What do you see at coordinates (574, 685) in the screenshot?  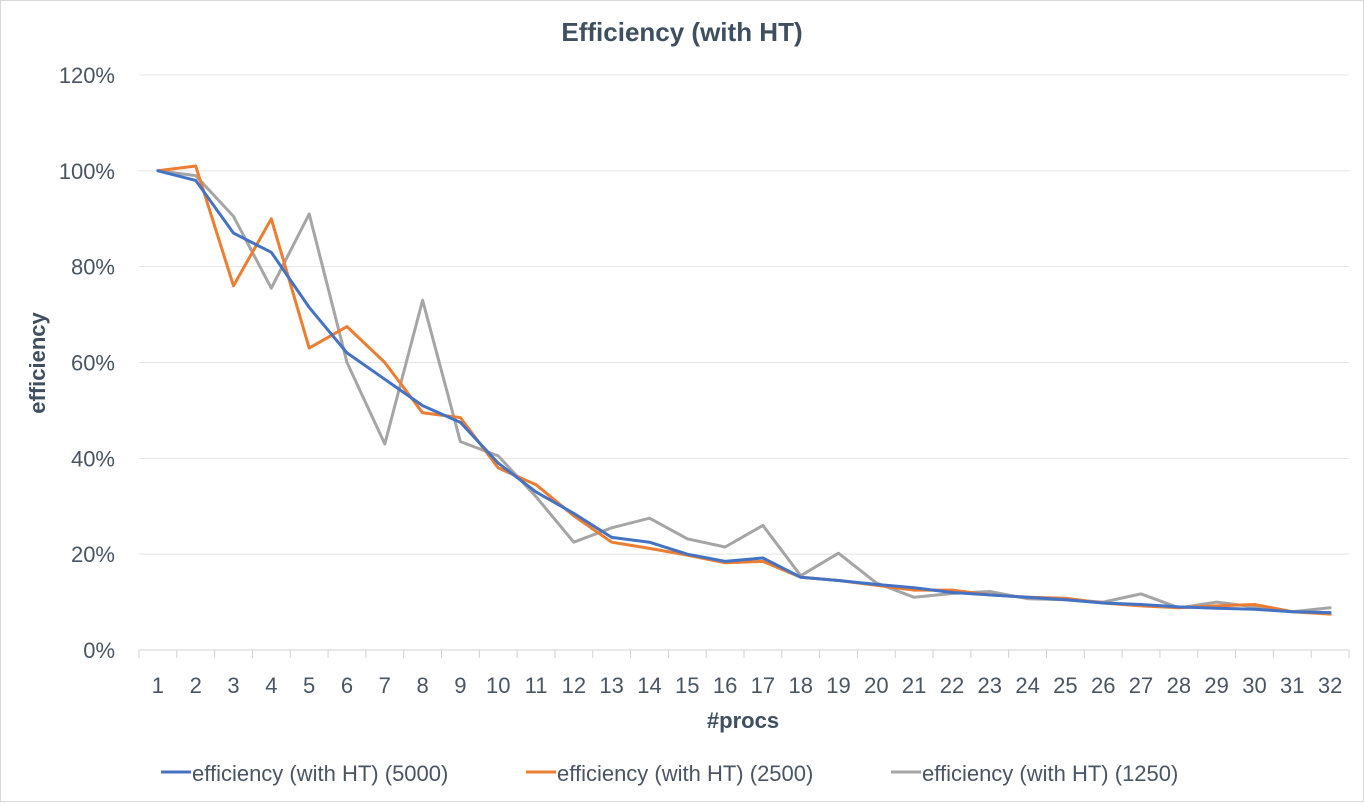 I see `x-tick-label: 12` at bounding box center [574, 685].